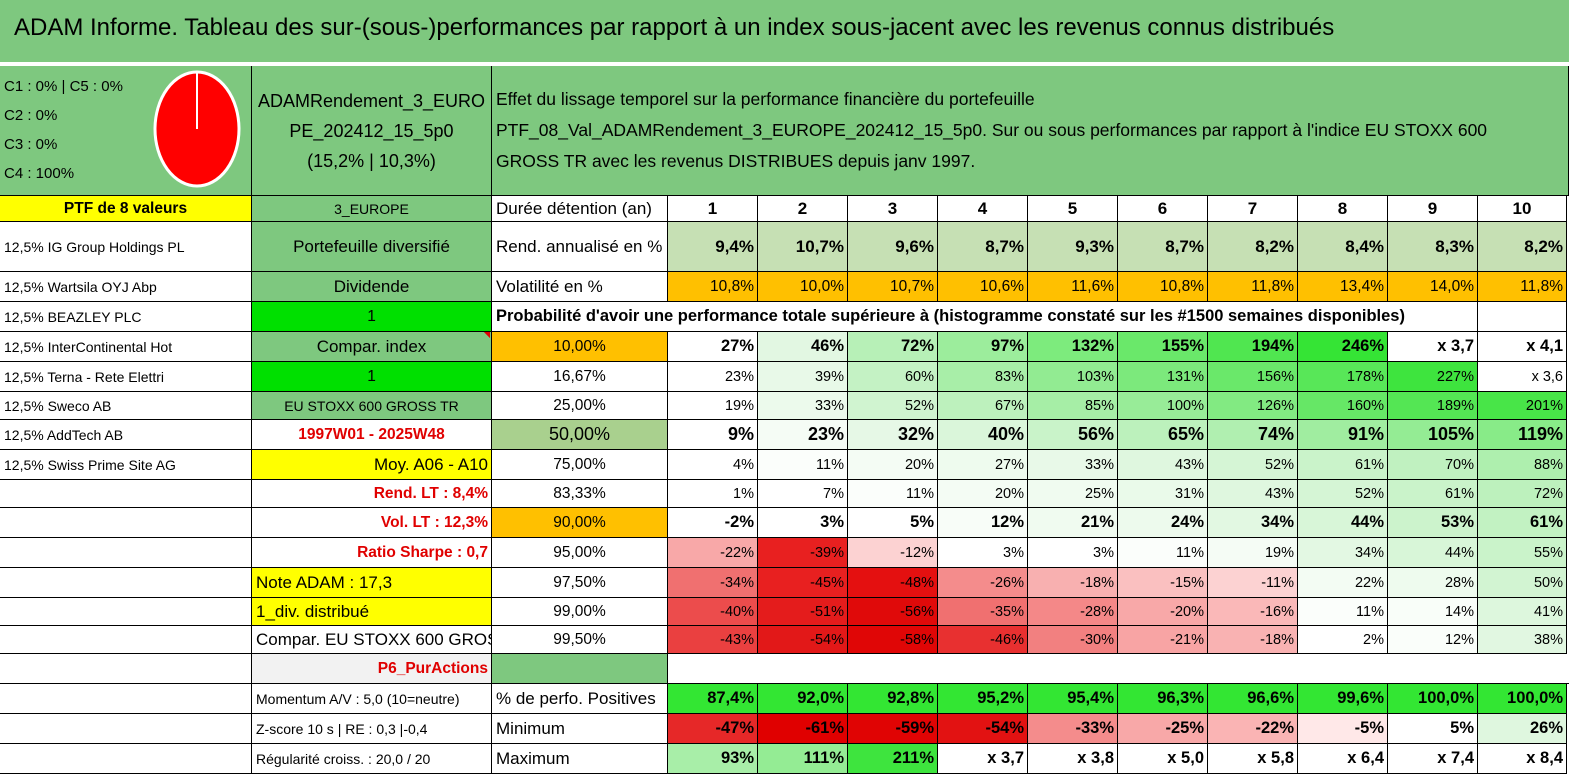  I want to click on prob-value: 32%, so click(893, 435).